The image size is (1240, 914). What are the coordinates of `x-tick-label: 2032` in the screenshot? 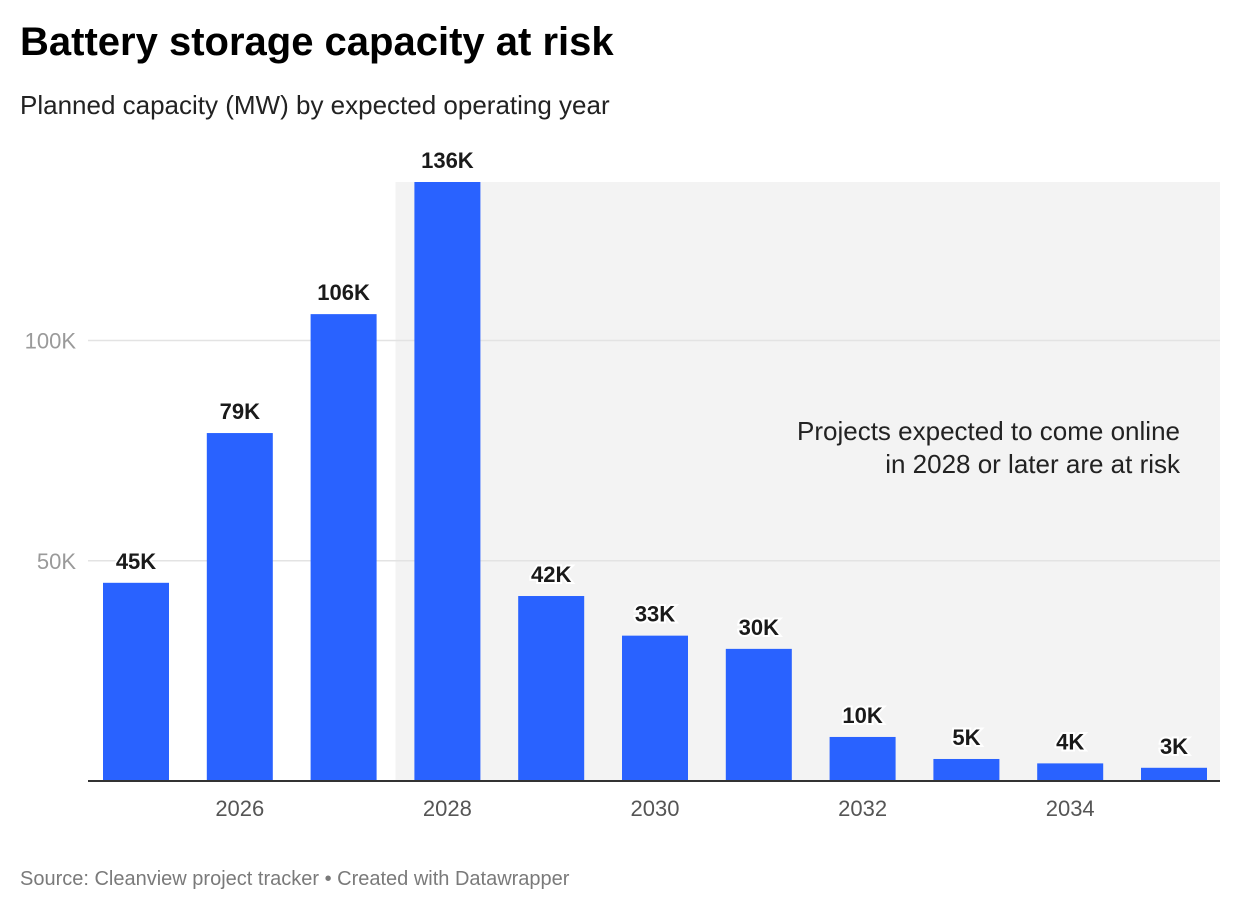 It's located at (862, 808).